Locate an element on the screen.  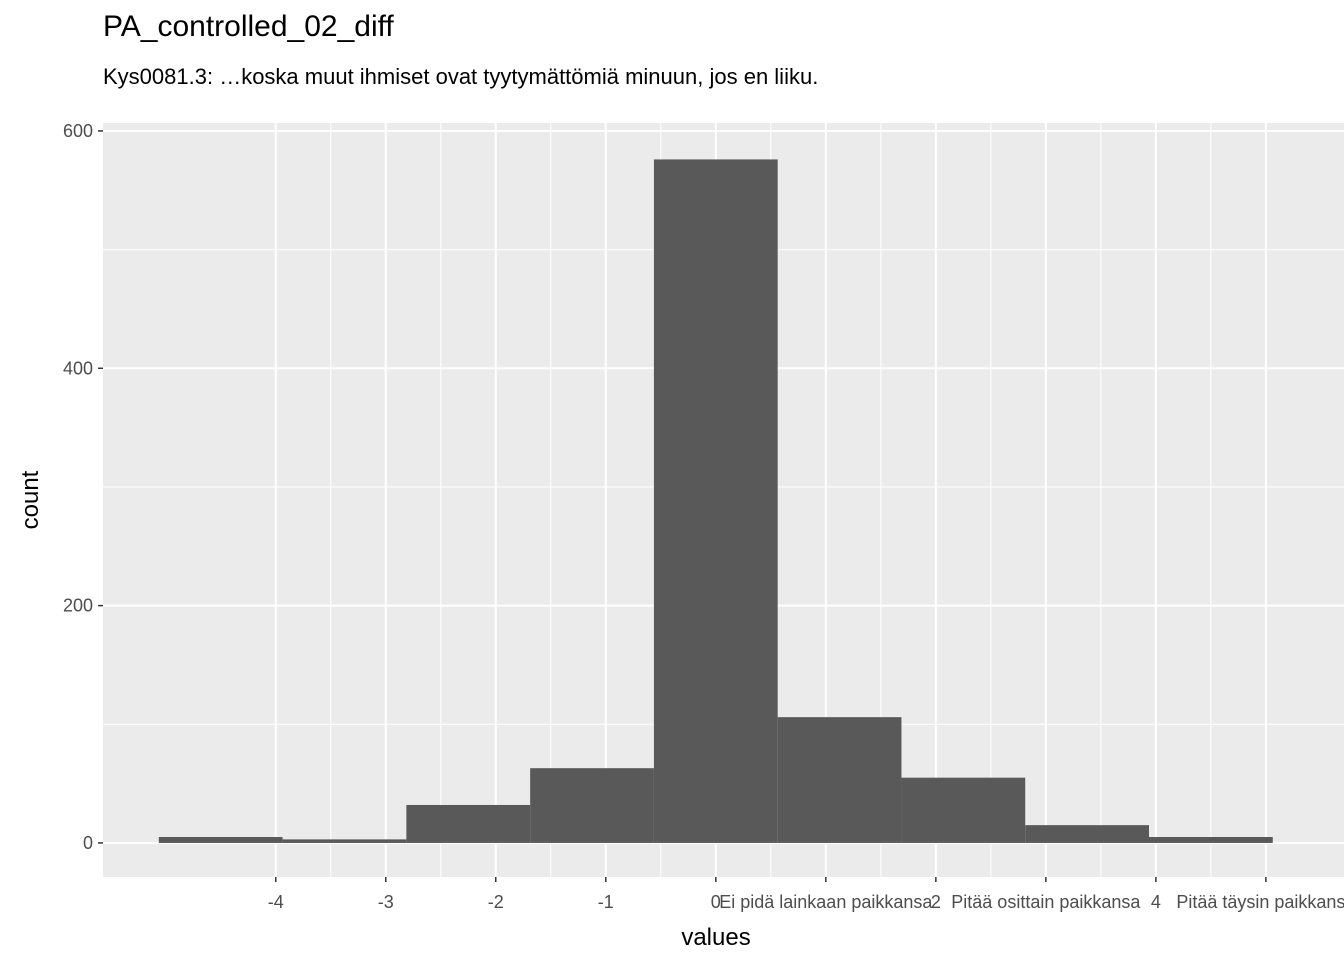
chart-title: PA_controlled_02_diff is located at coordinates (248, 26).